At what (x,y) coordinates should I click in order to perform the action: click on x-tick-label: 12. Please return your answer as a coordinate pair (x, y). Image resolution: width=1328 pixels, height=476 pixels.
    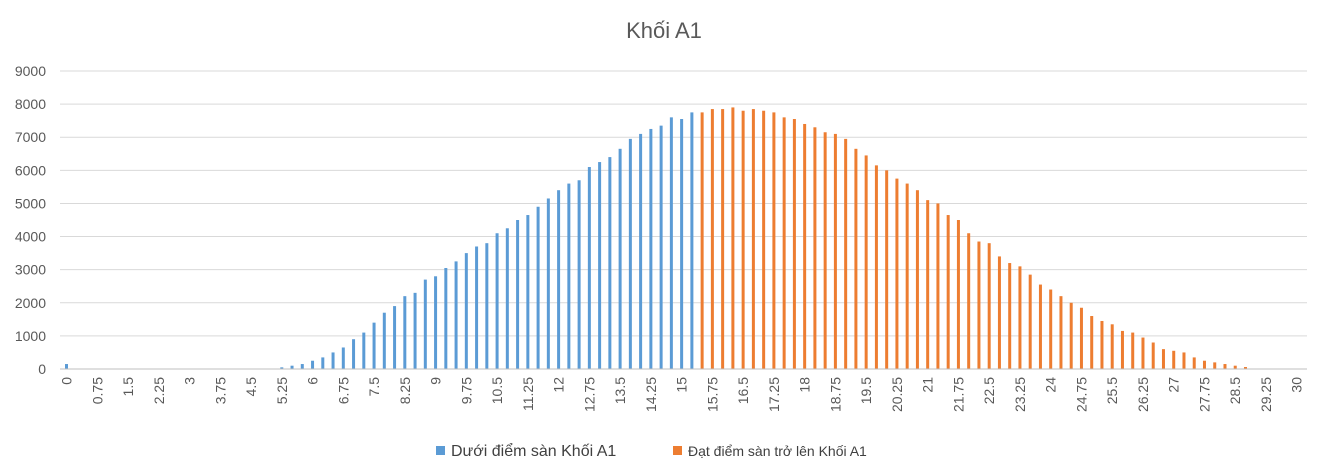
    Looking at the image, I should click on (559, 385).